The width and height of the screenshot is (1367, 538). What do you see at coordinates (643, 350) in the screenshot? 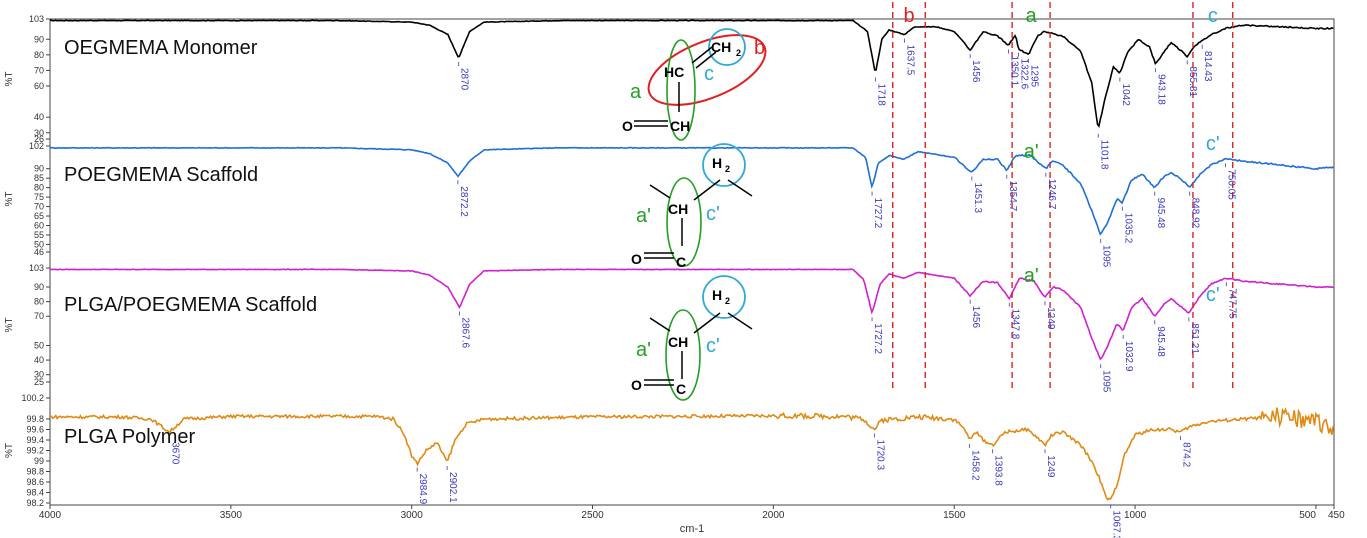
I see `composite-label-a-prime: a'` at bounding box center [643, 350].